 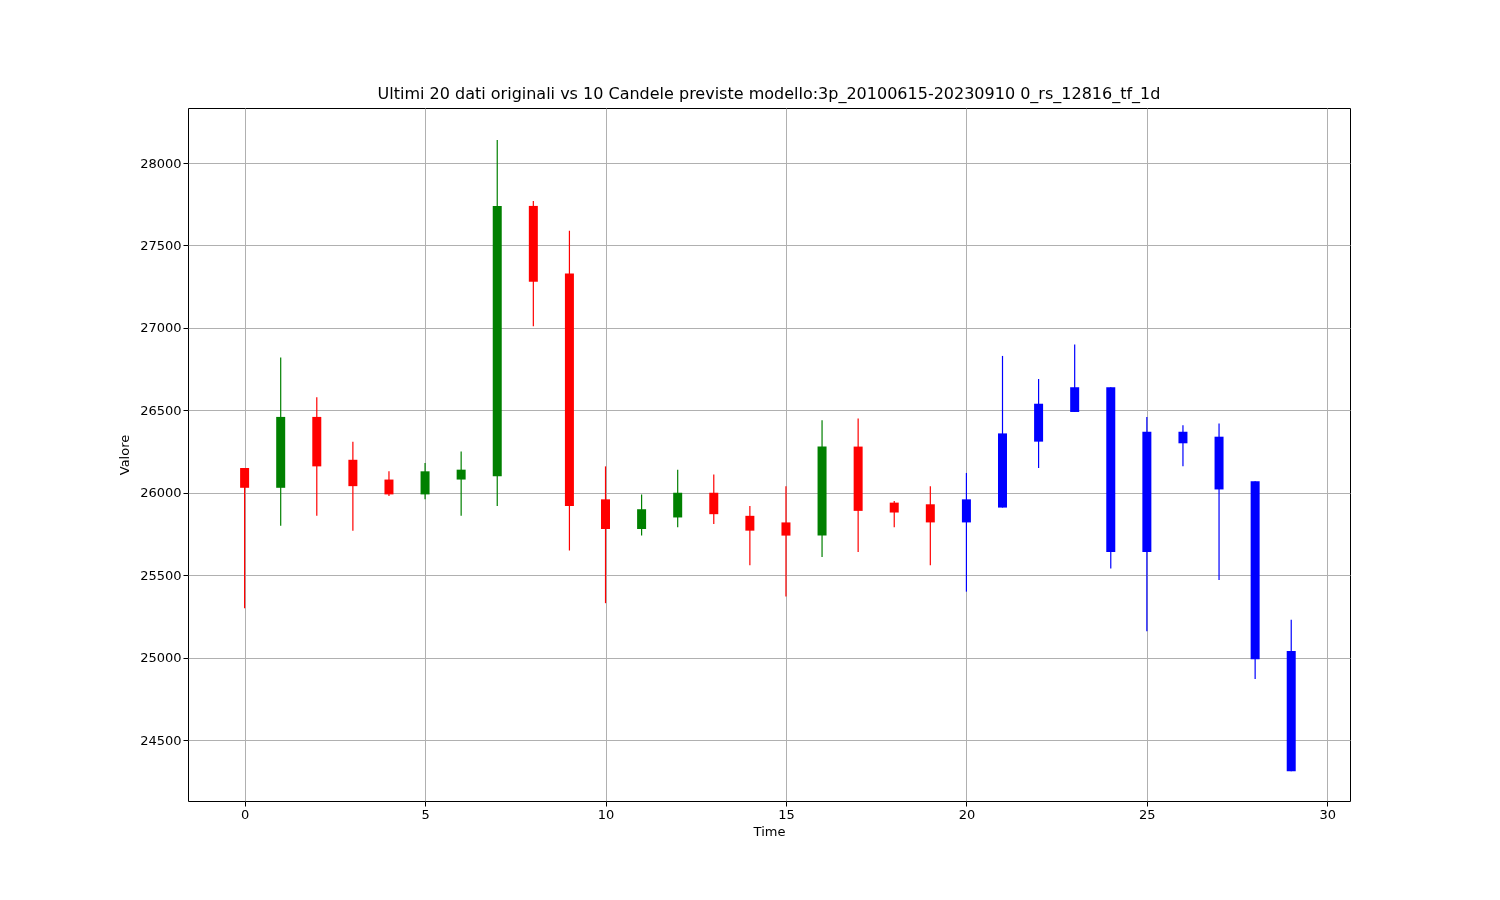 I want to click on y-tick-label: 24500, so click(x=161, y=740).